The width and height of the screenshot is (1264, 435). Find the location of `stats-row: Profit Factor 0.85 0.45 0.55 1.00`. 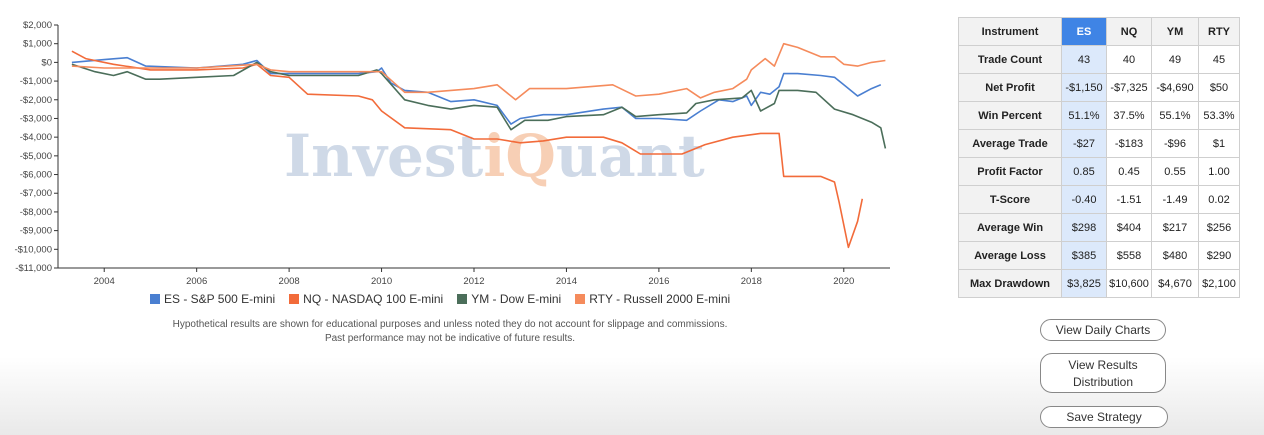

stats-row: Profit Factor 0.85 0.45 0.55 1.00 is located at coordinates (1099, 171).